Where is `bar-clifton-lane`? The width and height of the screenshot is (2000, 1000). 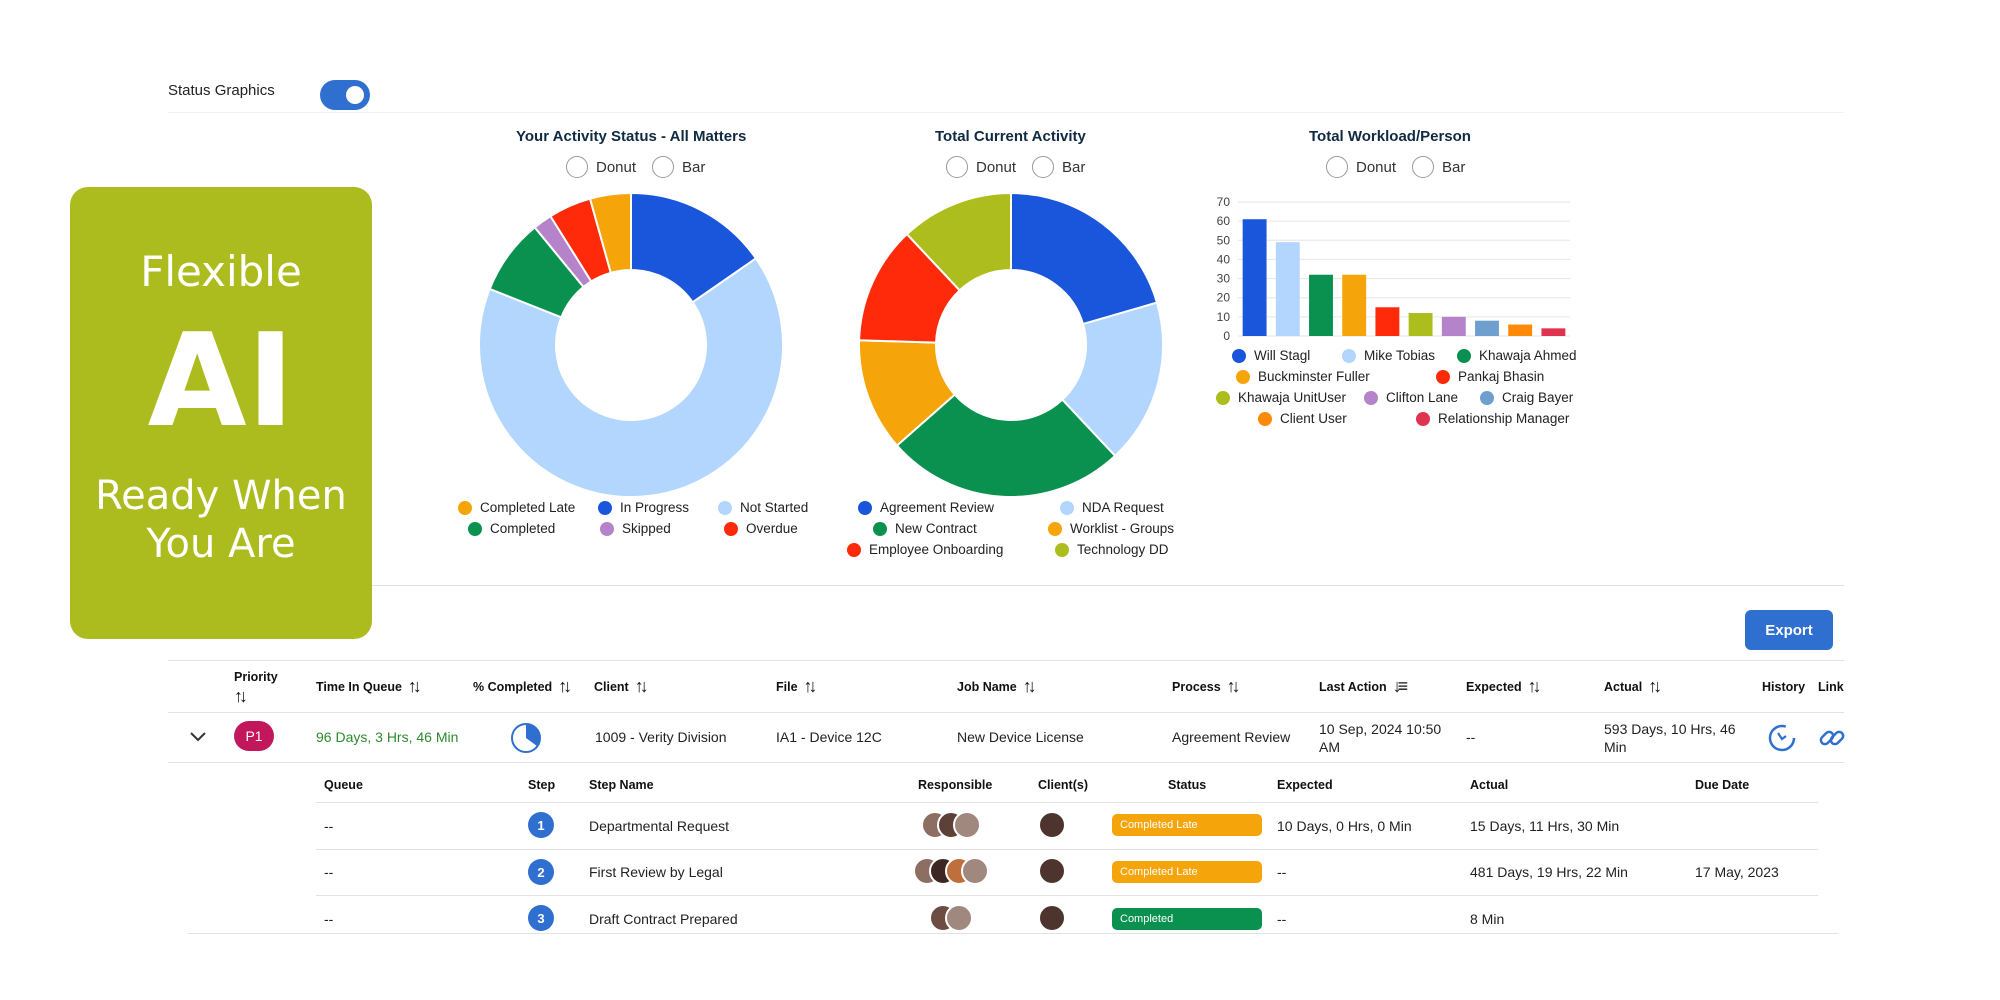
bar-clifton-lane is located at coordinates (1453, 326).